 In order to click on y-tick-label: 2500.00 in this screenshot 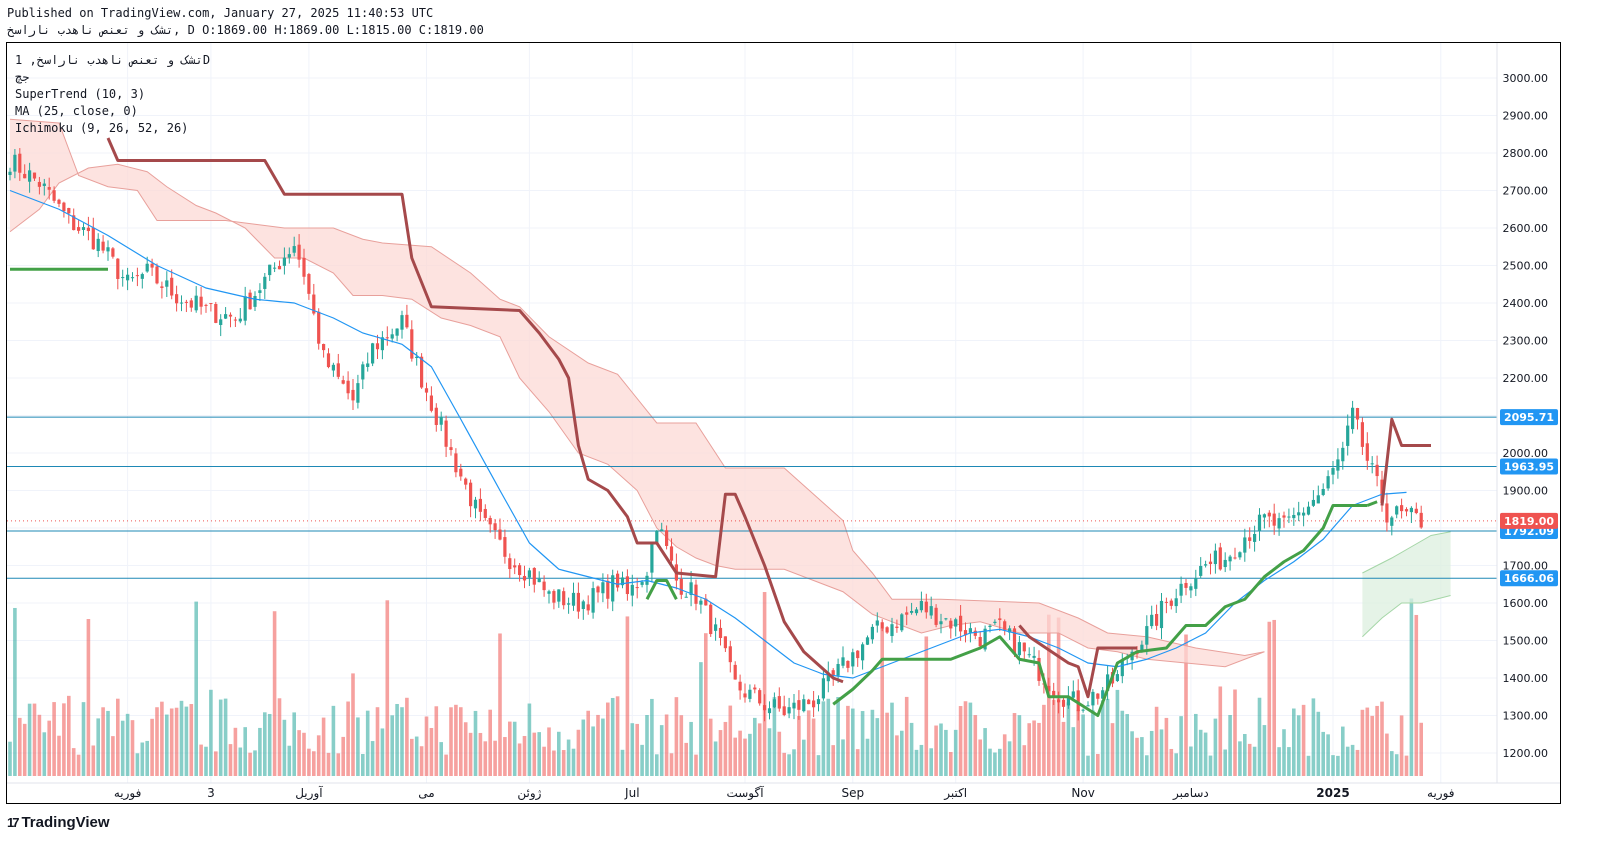, I will do `click(1526, 266)`.